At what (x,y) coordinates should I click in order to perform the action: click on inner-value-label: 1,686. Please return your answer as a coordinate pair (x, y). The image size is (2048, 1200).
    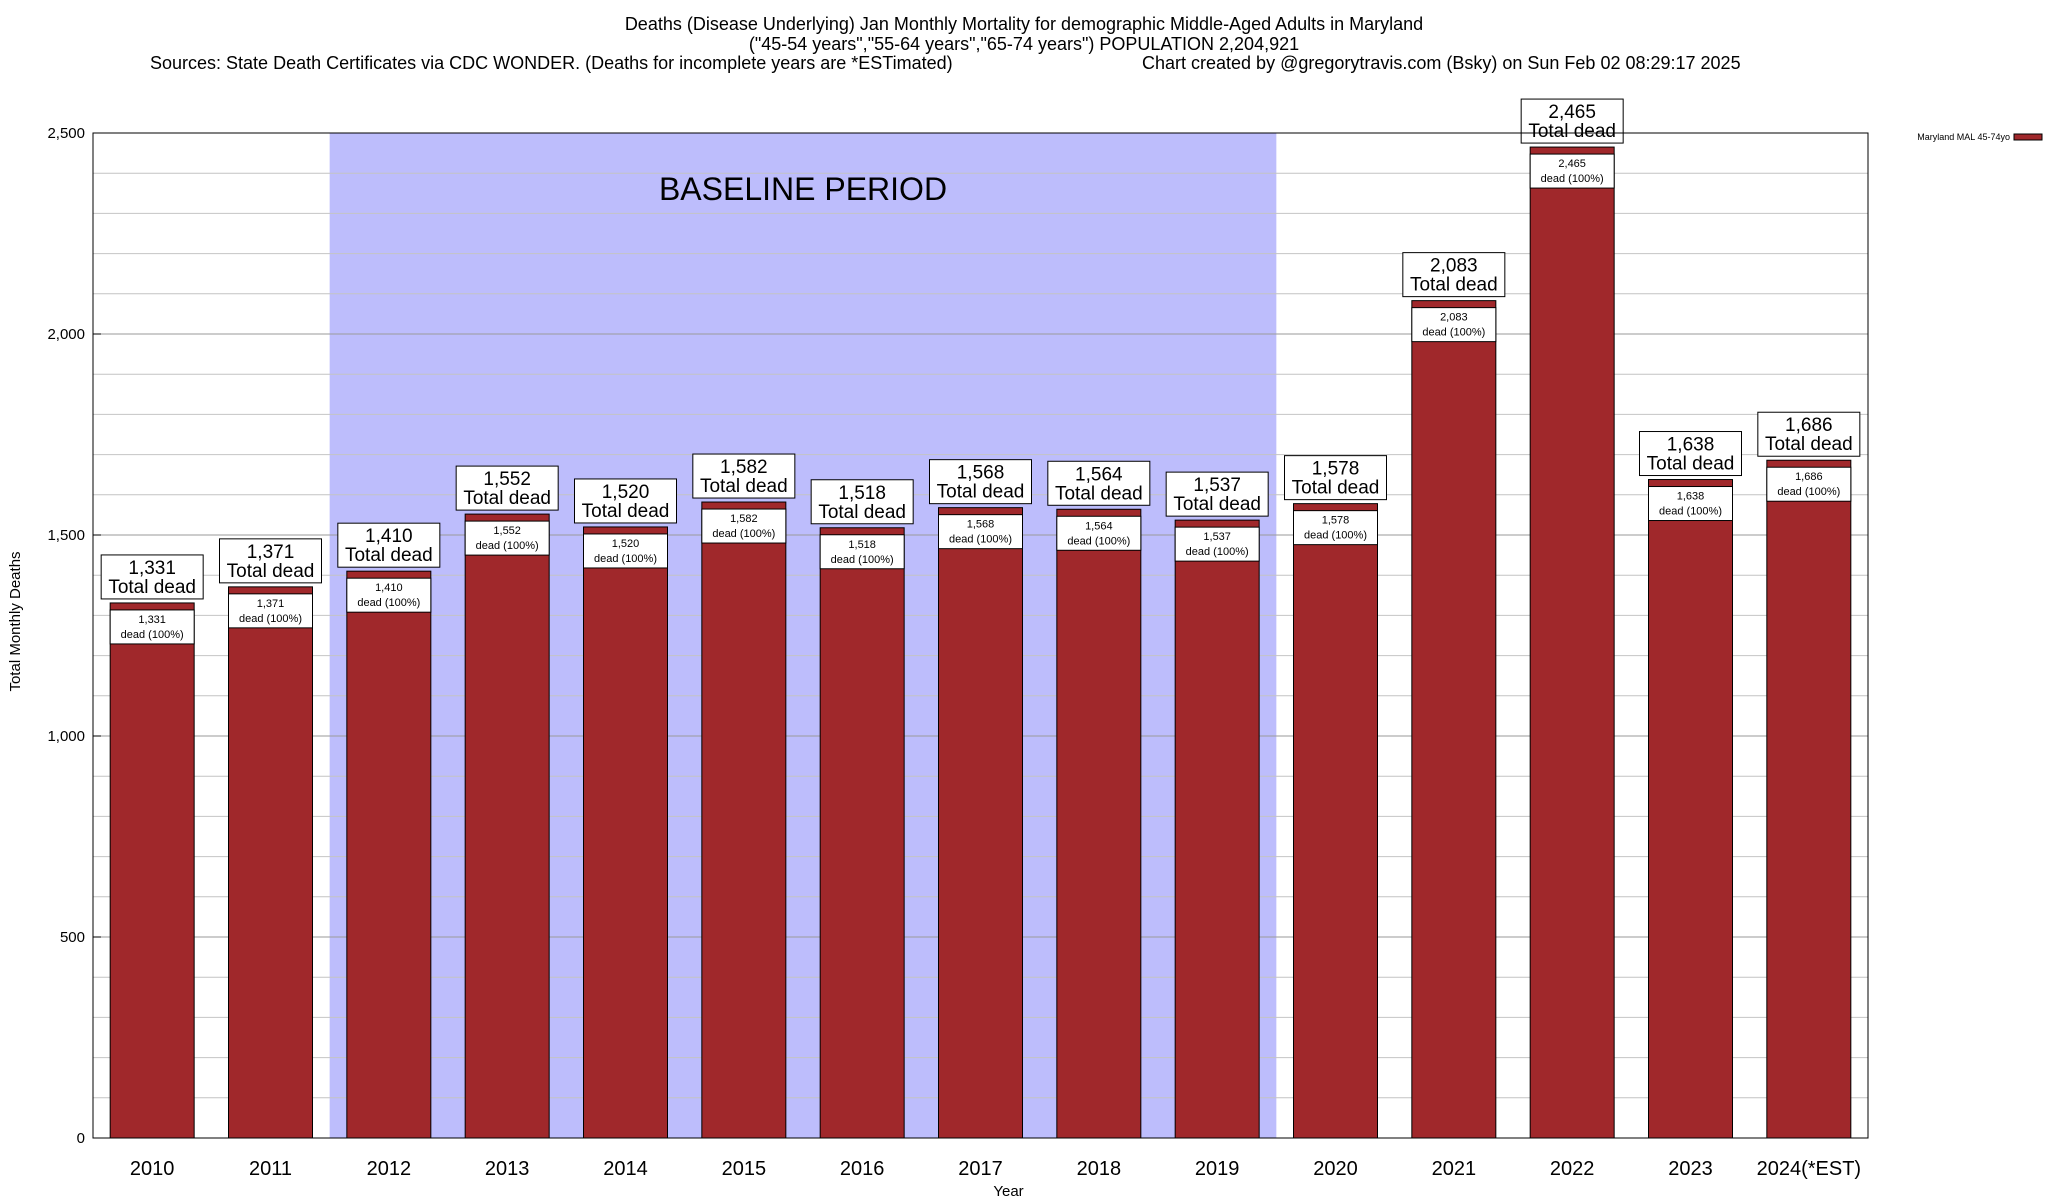
    Looking at the image, I should click on (1809, 477).